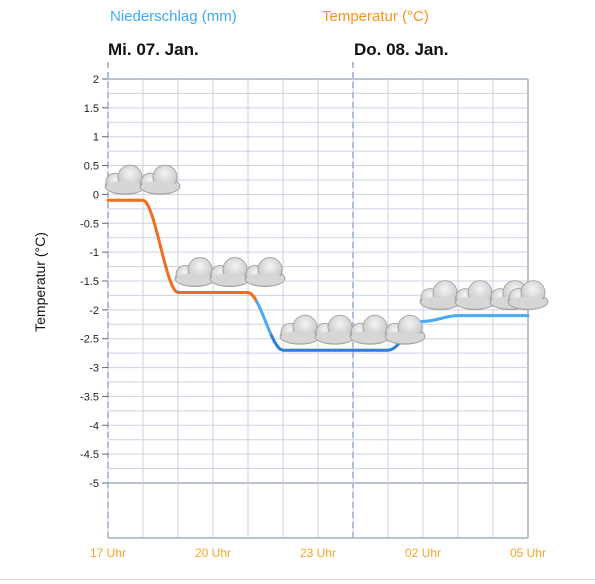 The height and width of the screenshot is (584, 595). Describe the element at coordinates (96, 138) in the screenshot. I see `y-tick-label: 1` at that location.